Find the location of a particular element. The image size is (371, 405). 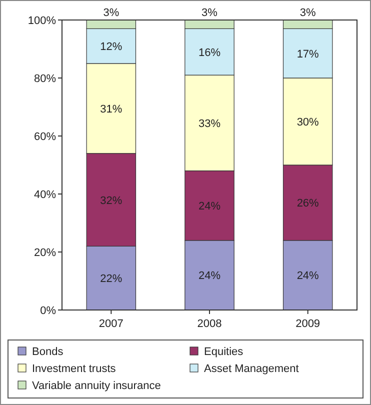

x-tick-label: 2007 is located at coordinates (111, 324).